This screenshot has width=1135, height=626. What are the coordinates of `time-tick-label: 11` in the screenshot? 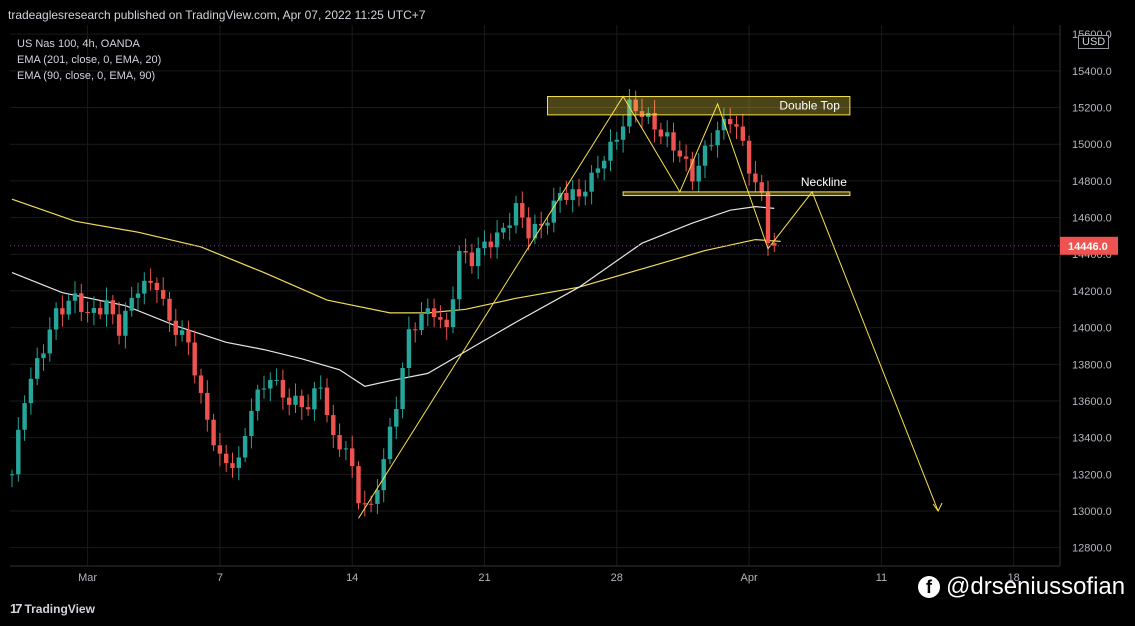 It's located at (881, 578).